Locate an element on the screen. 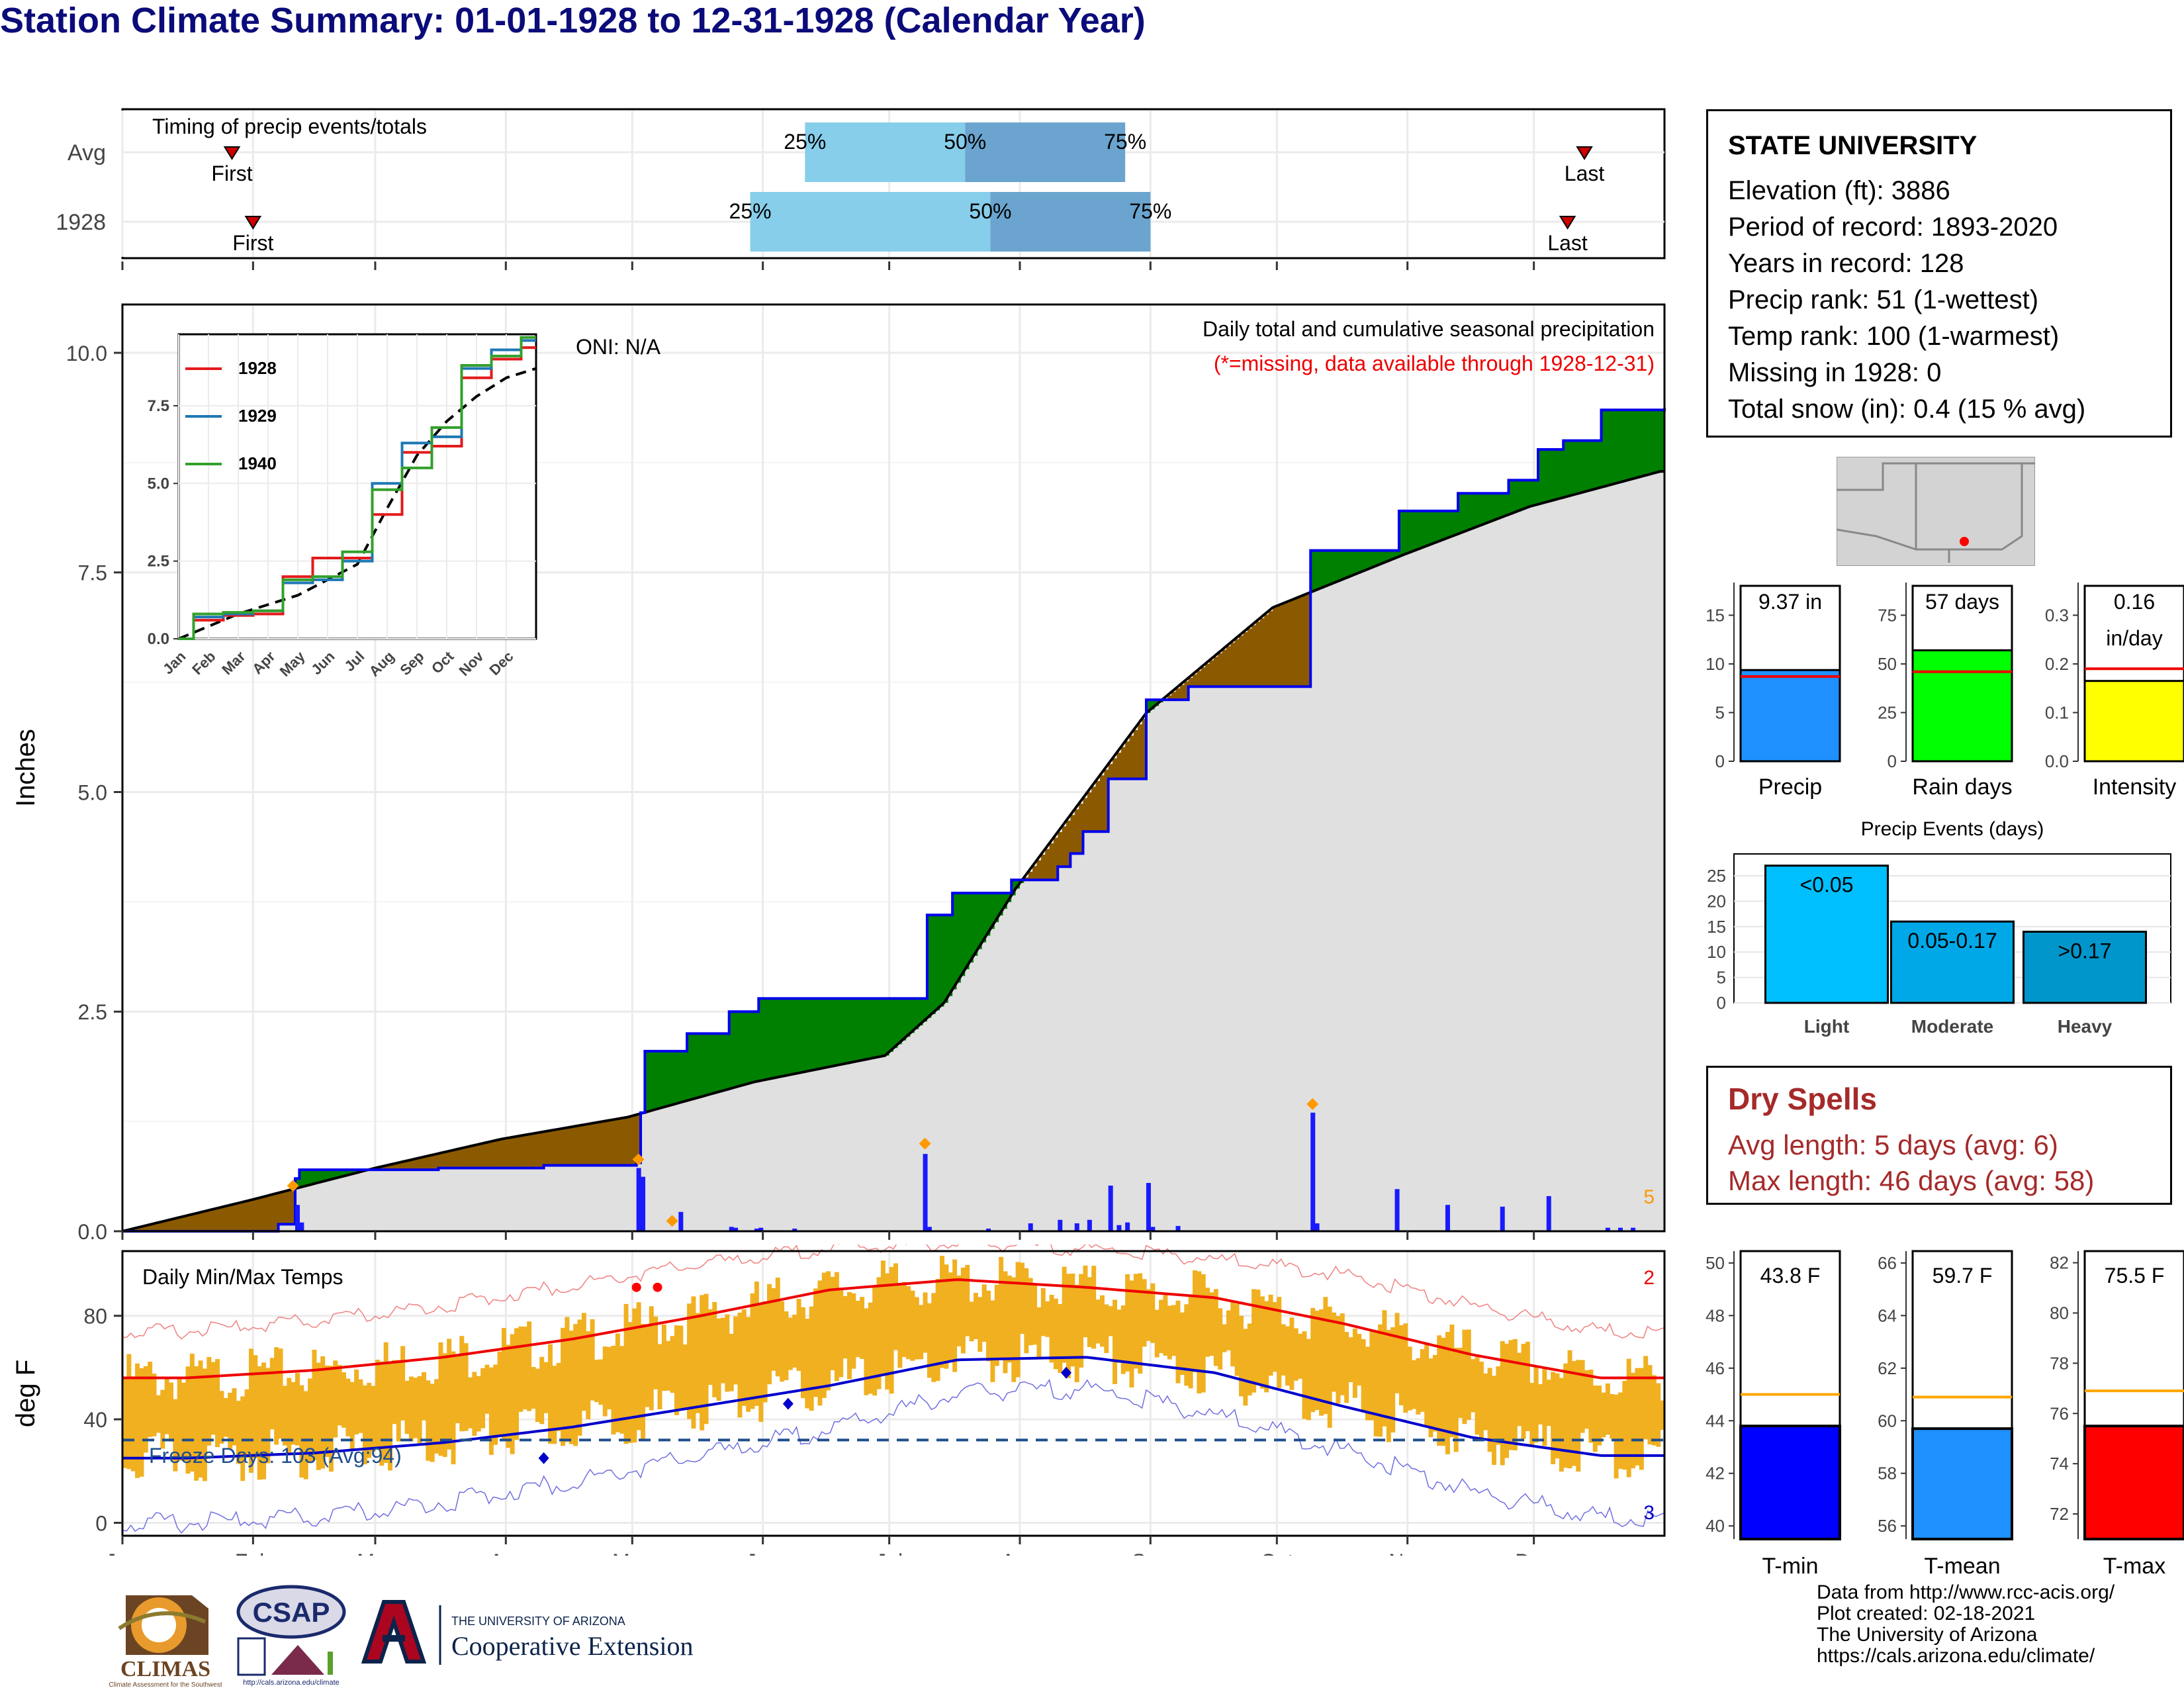  summary-bar-value is located at coordinates (1790, 1482).